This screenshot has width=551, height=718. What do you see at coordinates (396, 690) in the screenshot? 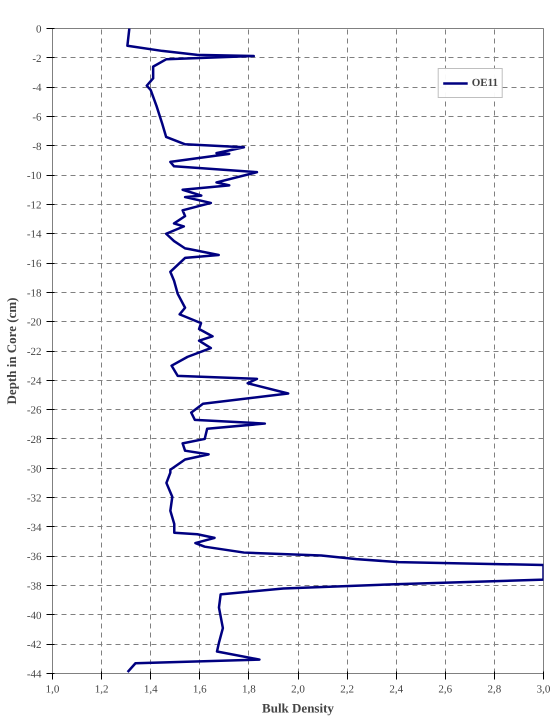
I see `x-tick-label: 2,4` at bounding box center [396, 690].